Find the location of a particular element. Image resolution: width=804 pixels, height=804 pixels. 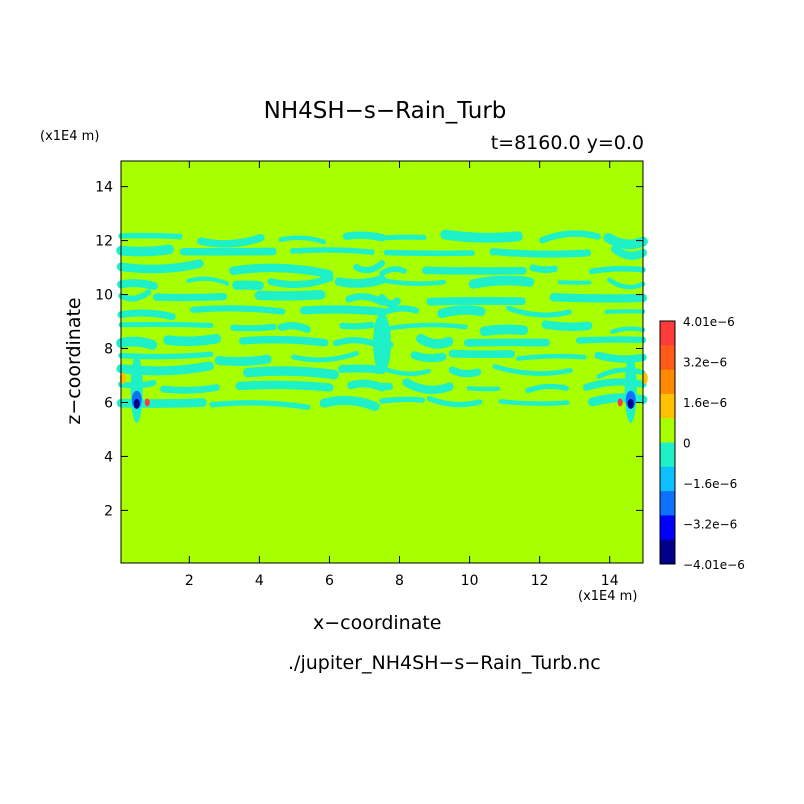

x-tick-label: 14 is located at coordinates (610, 581).